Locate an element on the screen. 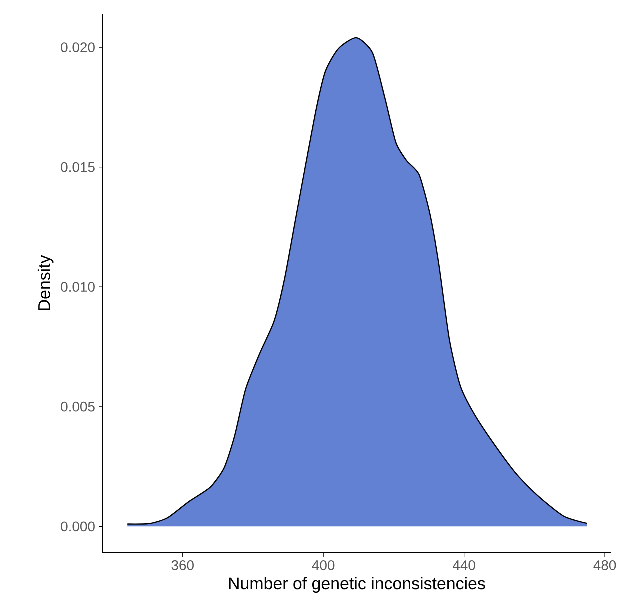 This screenshot has height=612, width=622. x-axis-title: Number of genetic inconsistencies is located at coordinates (357, 585).